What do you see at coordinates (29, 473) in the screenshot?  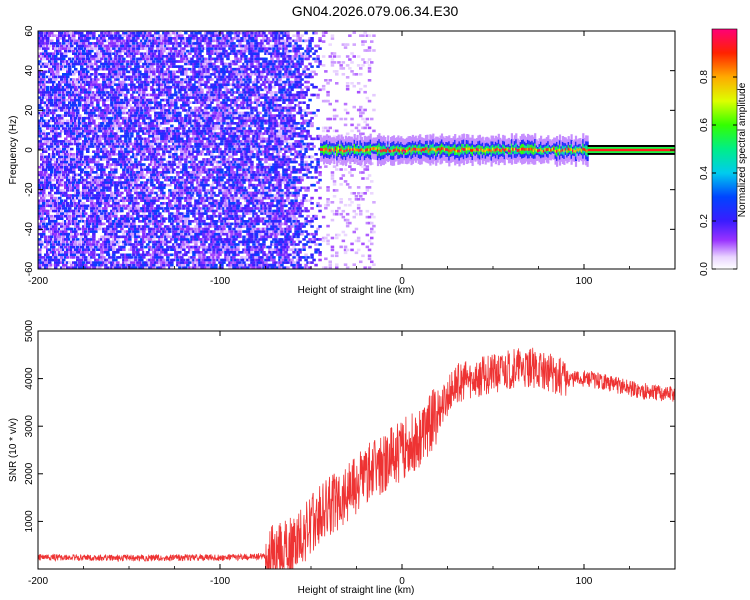 I see `snr-y-tick-label: 2000` at bounding box center [29, 473].